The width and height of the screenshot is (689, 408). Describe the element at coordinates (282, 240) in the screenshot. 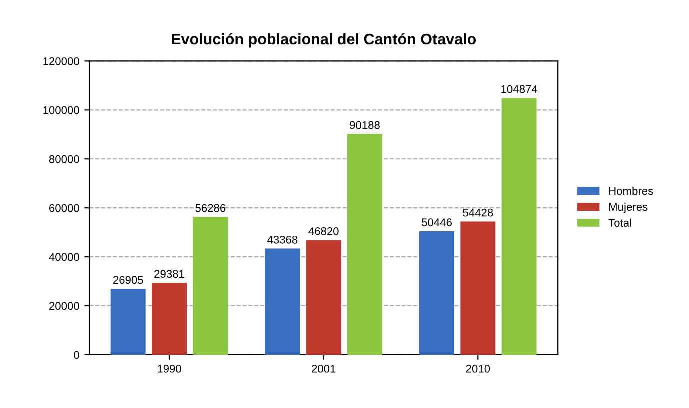

I see `data-label: 43368` at that location.